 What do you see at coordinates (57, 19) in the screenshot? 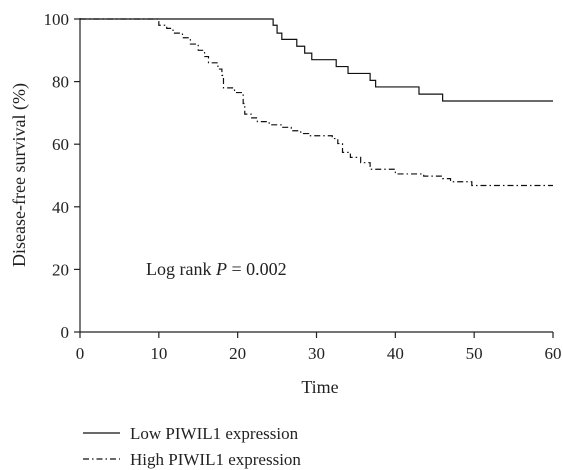
I see `y-tick-label: 100` at bounding box center [57, 19].